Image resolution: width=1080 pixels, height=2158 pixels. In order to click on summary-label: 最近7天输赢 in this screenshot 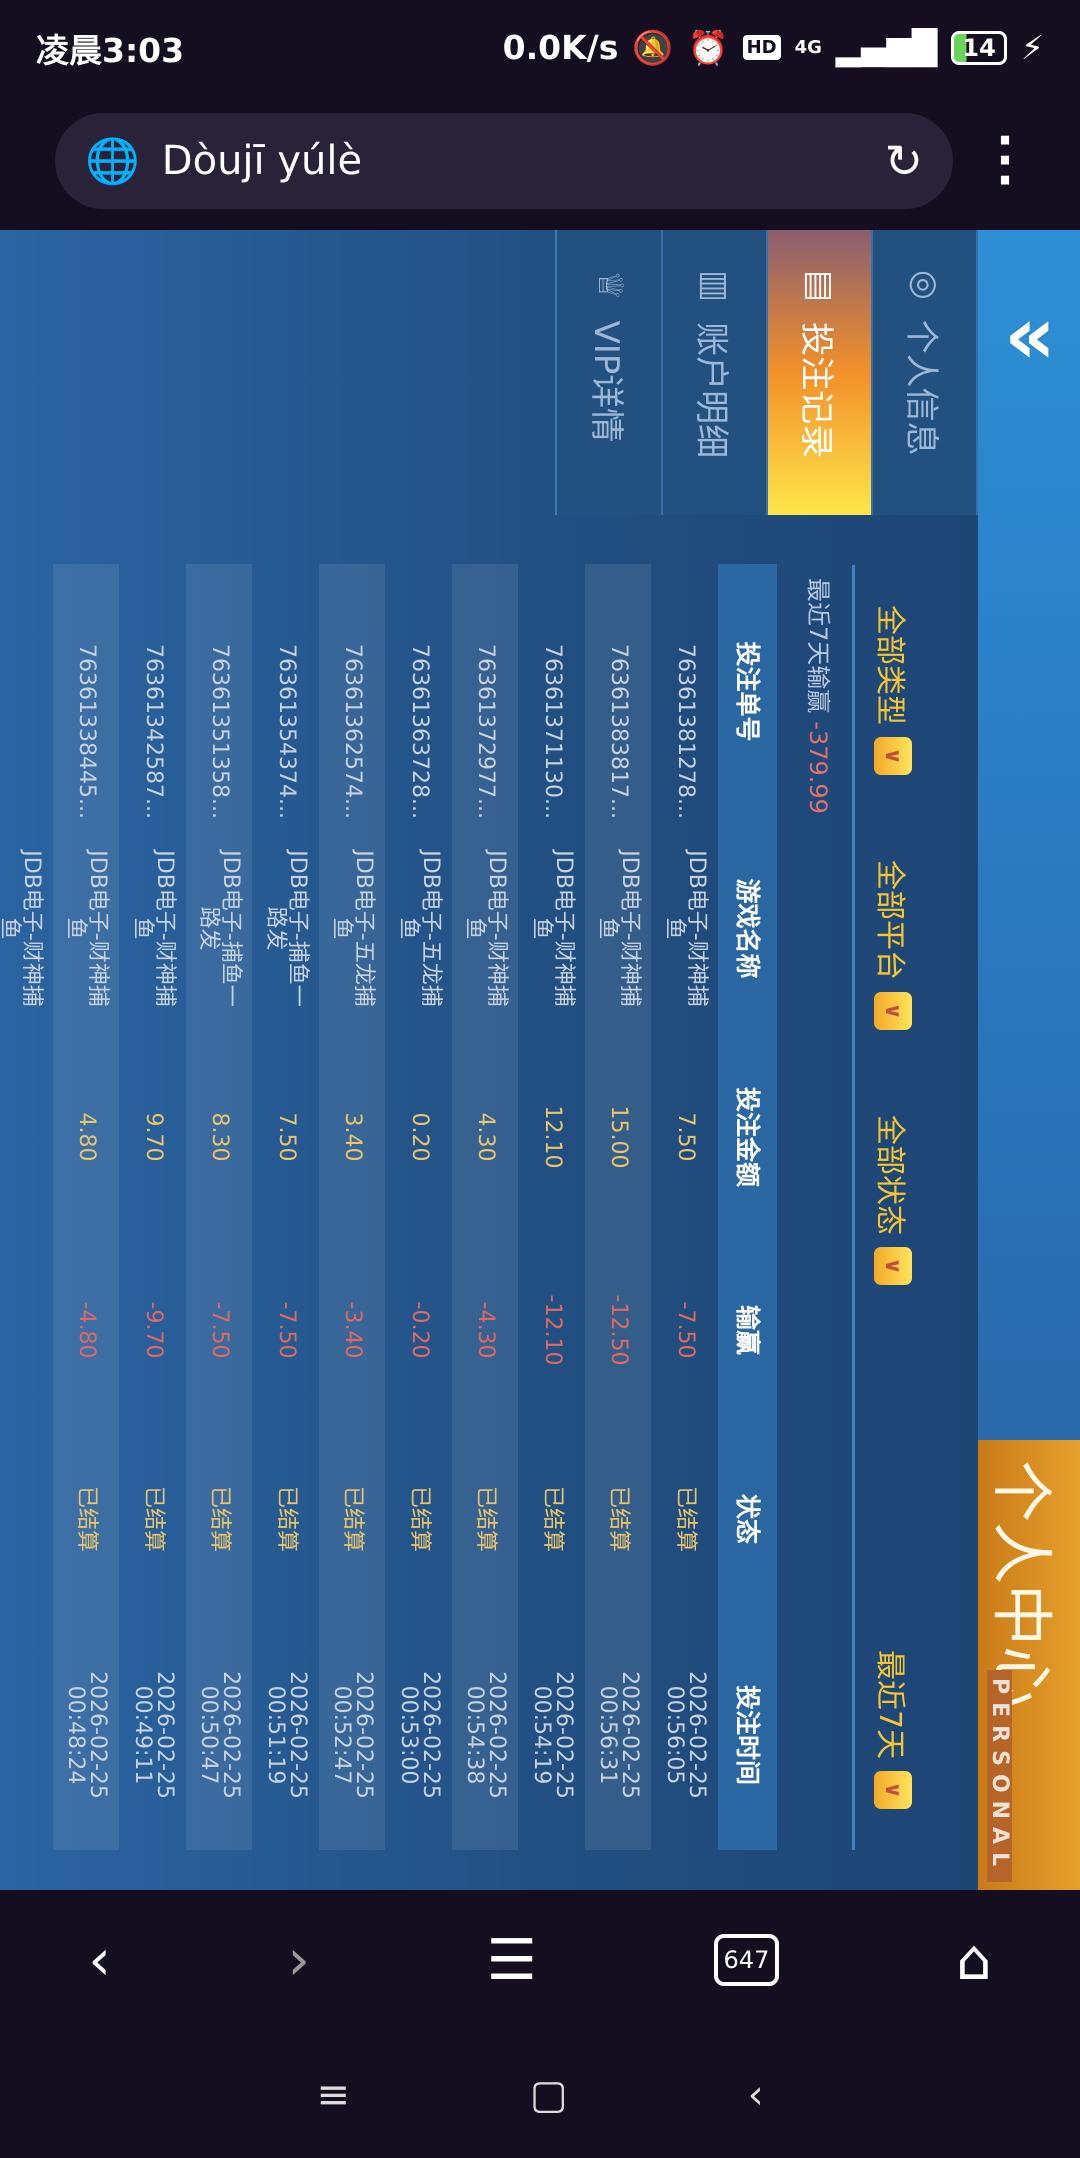, I will do `click(818, 646)`.